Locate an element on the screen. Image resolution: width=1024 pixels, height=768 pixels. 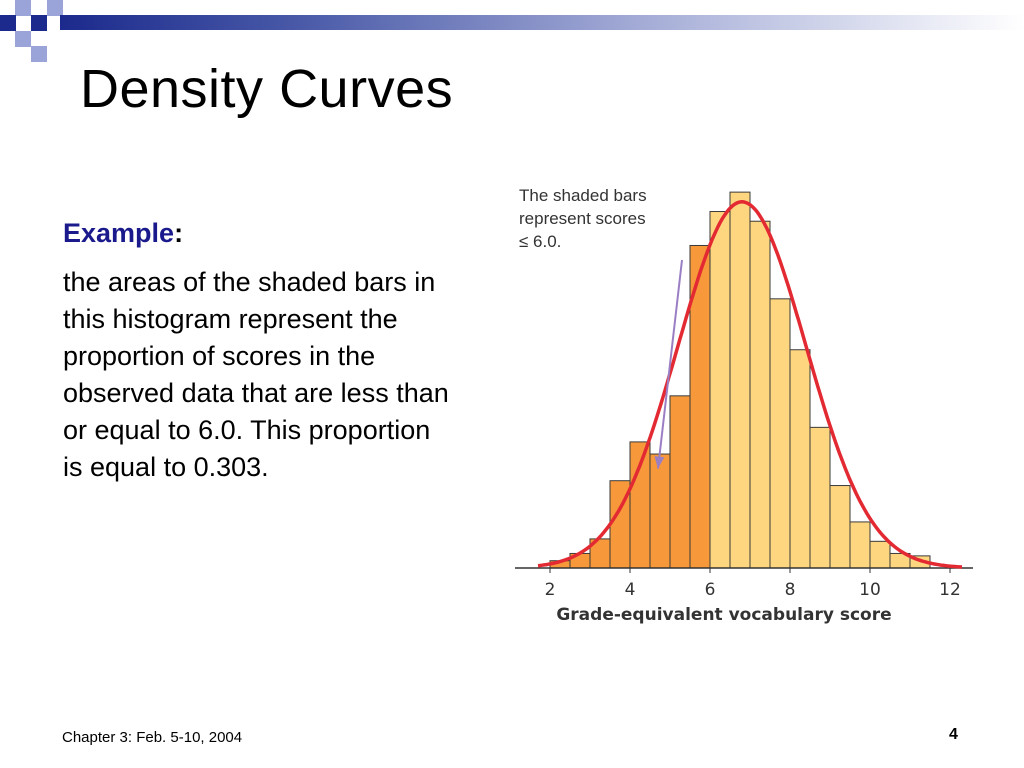
annotation-line: represent scores is located at coordinates (582, 218).